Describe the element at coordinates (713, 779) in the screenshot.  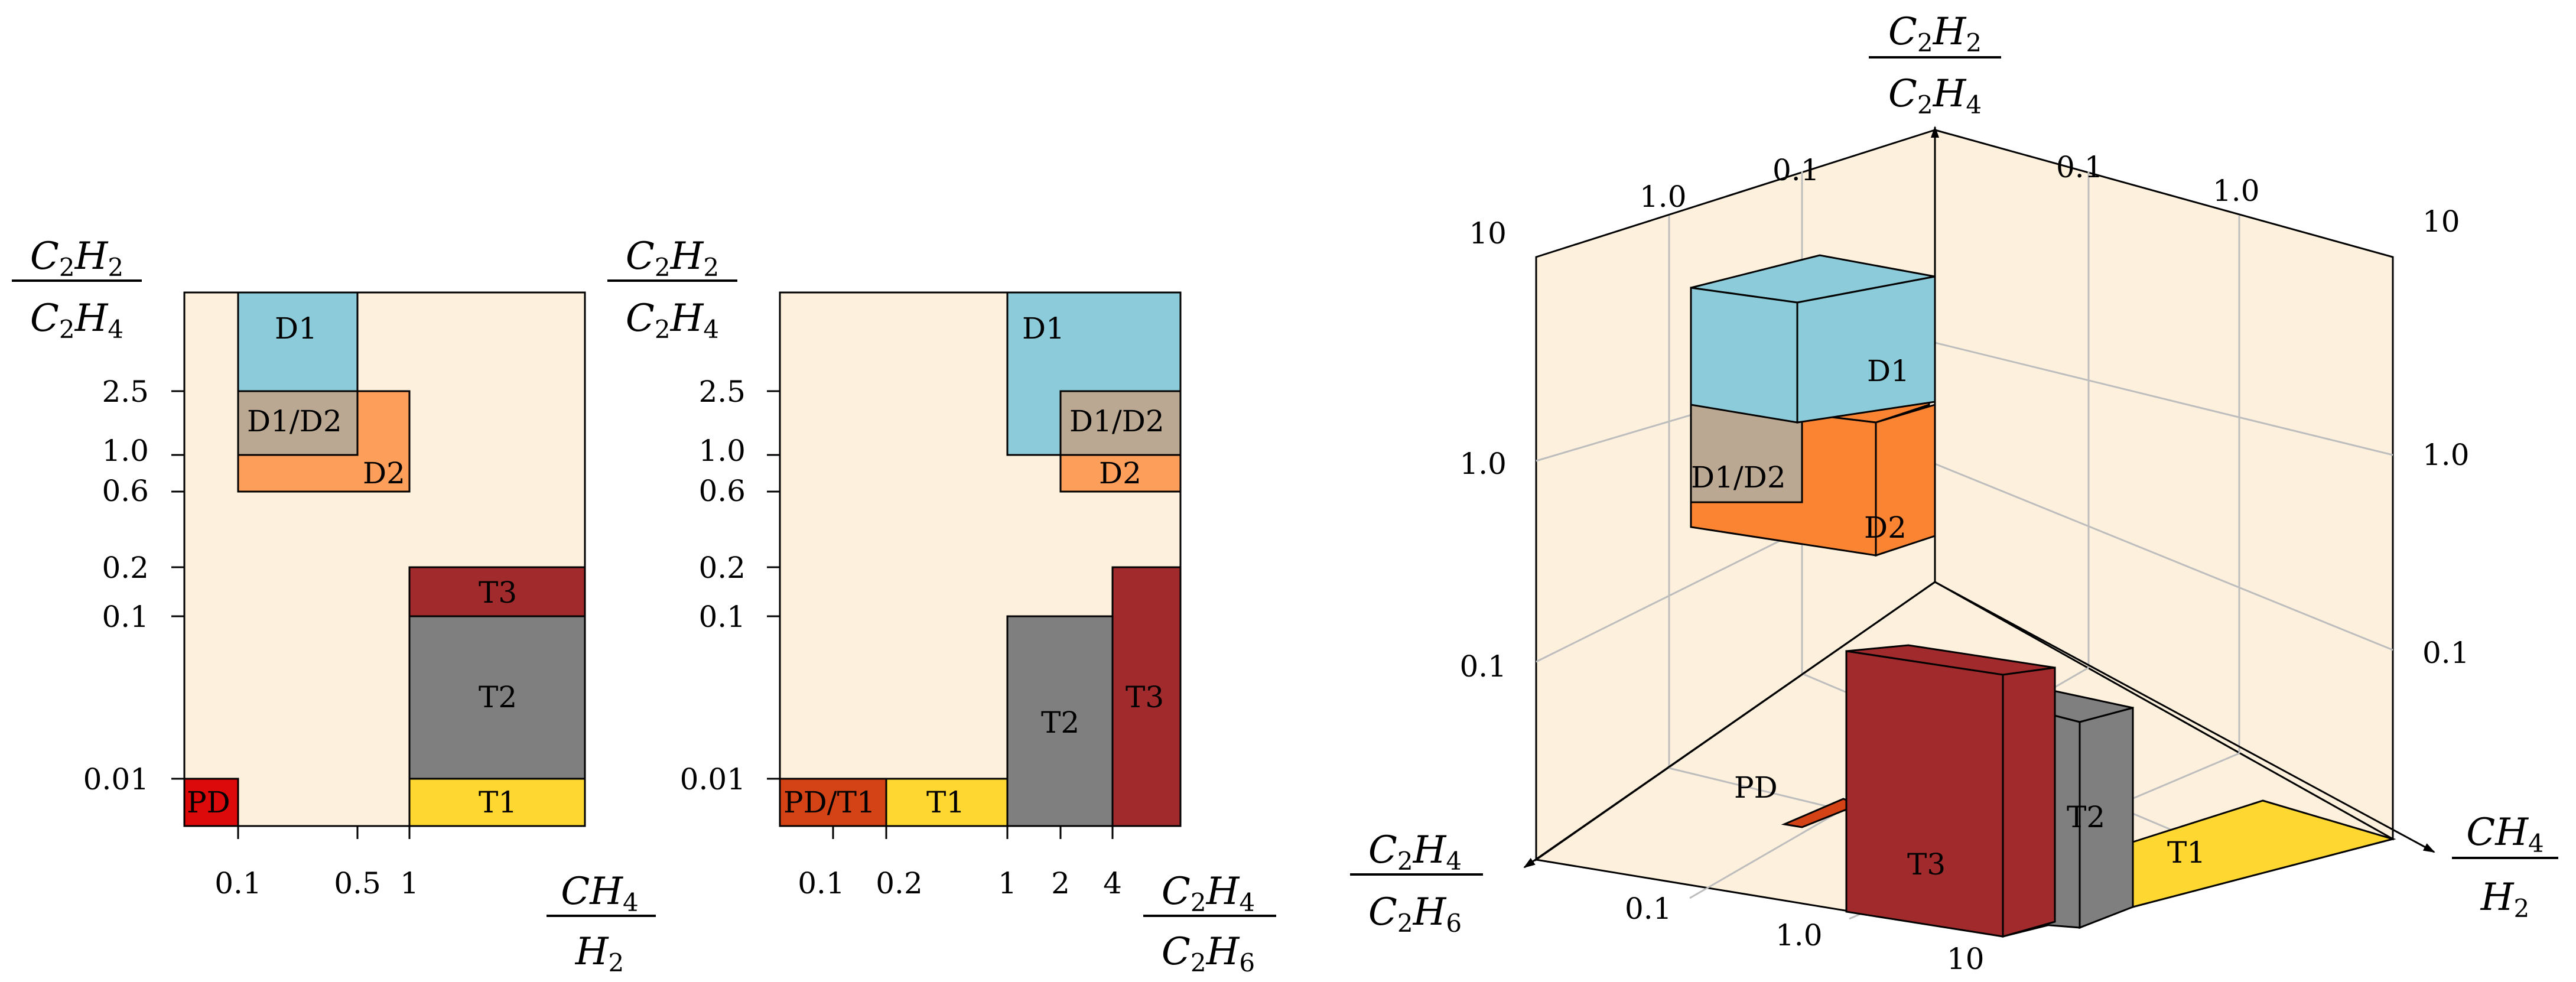
I see `p2-y-tick-0-01: 0.01` at that location.